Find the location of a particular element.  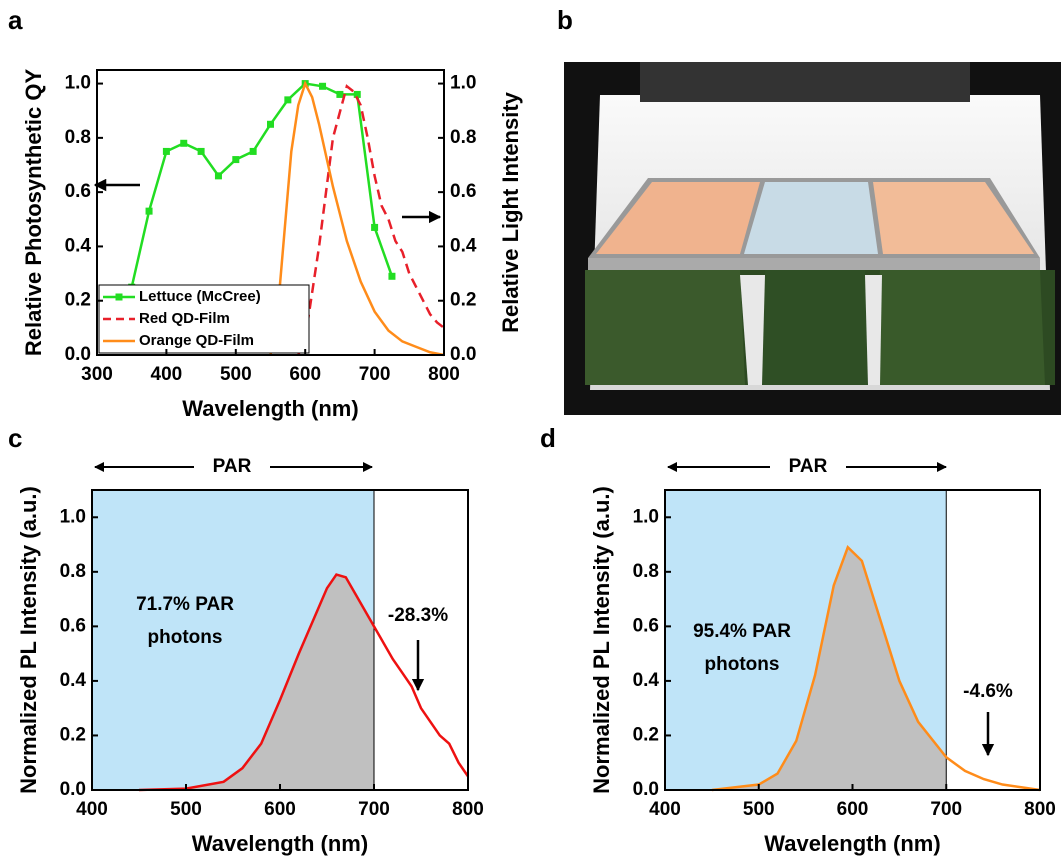

loss-label: -28.3% is located at coordinates (418, 615).